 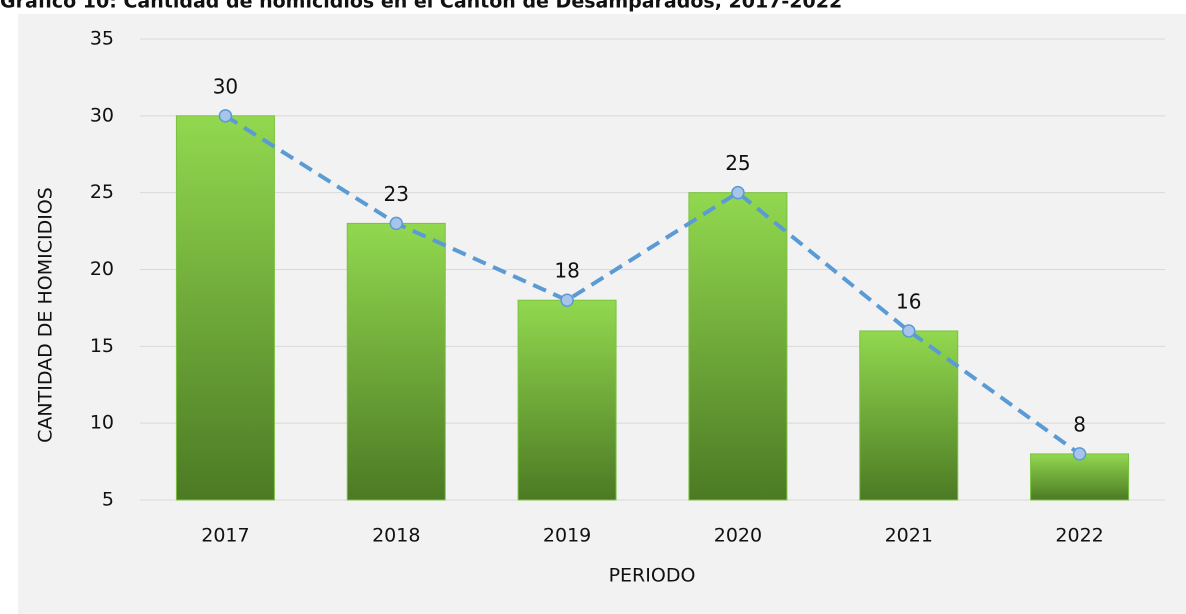 I want to click on x-tick-label: 2018, so click(x=396, y=536).